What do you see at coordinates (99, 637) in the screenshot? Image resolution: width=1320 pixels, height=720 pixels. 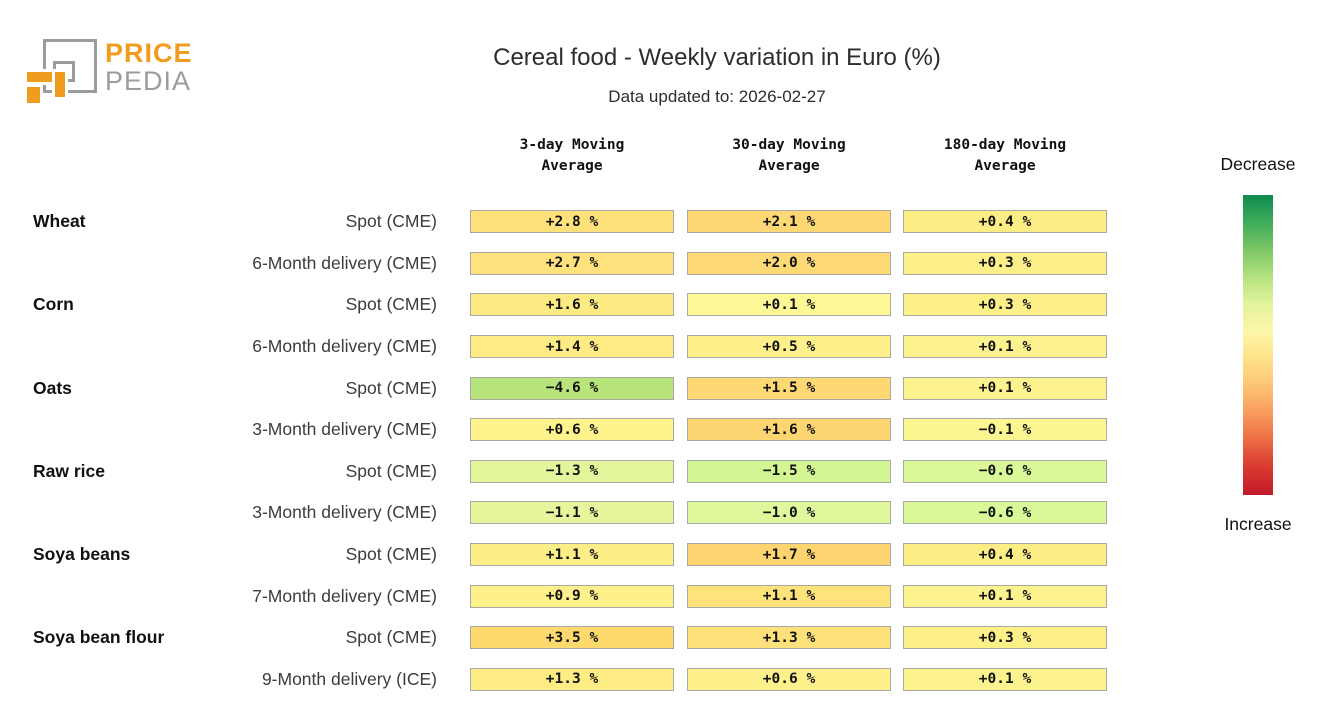 I see `group-label: Soya bean flour` at bounding box center [99, 637].